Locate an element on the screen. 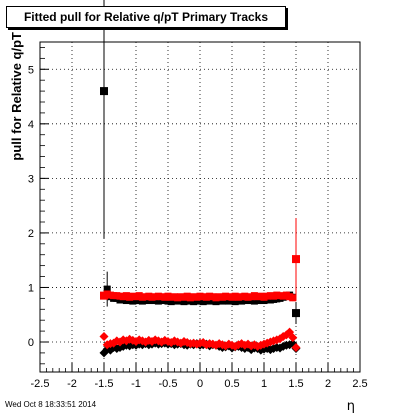 The height and width of the screenshot is (414, 400). y-tick-label: 0 is located at coordinates (31, 343).